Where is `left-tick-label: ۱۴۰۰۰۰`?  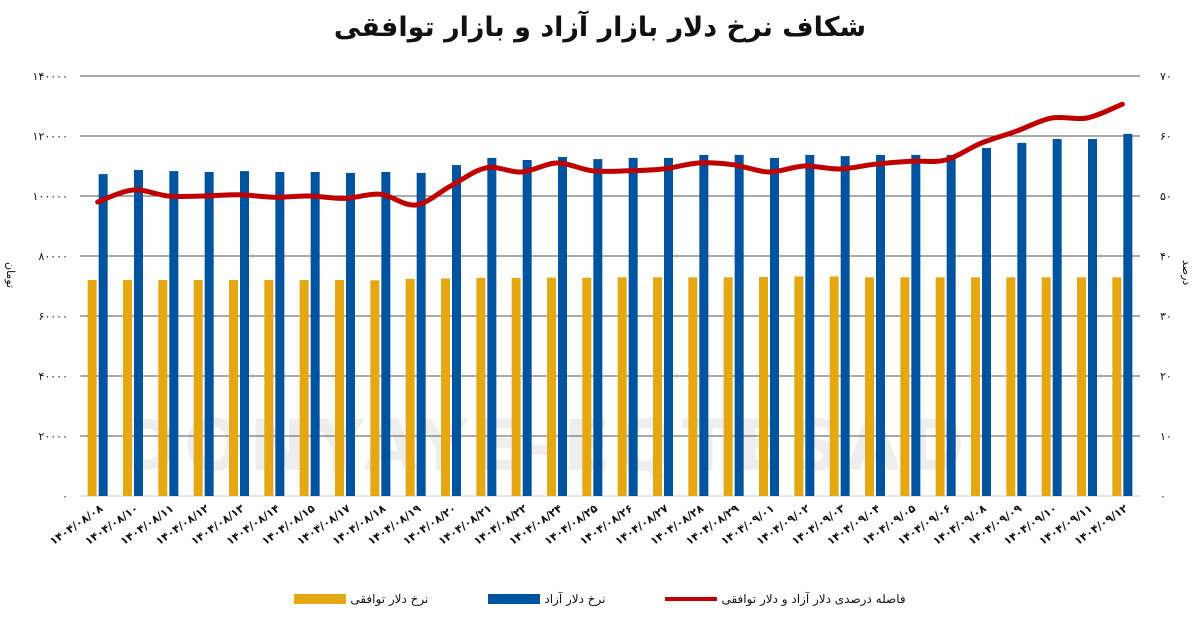 left-tick-label: ۱۴۰۰۰۰ is located at coordinates (50, 76).